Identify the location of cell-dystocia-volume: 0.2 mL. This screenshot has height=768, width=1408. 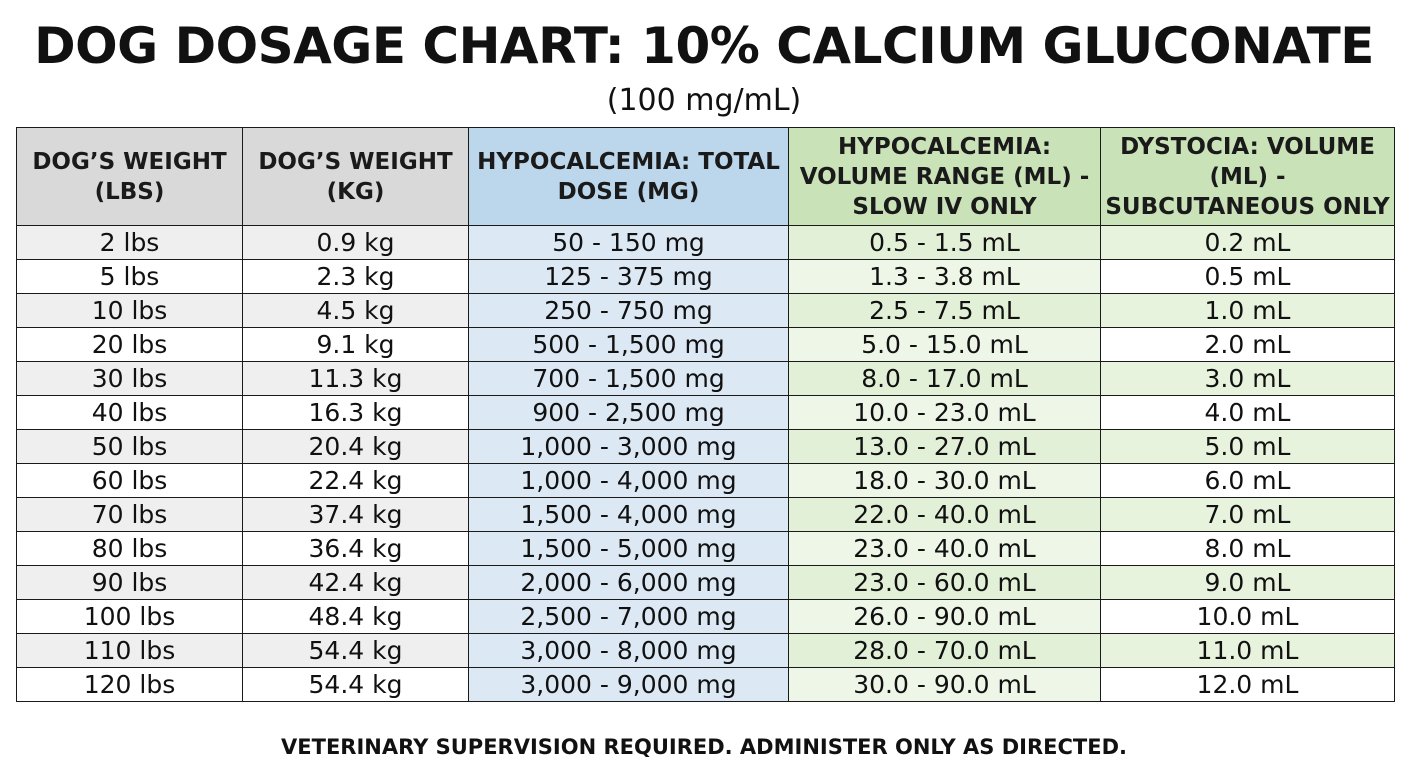
(1247, 242).